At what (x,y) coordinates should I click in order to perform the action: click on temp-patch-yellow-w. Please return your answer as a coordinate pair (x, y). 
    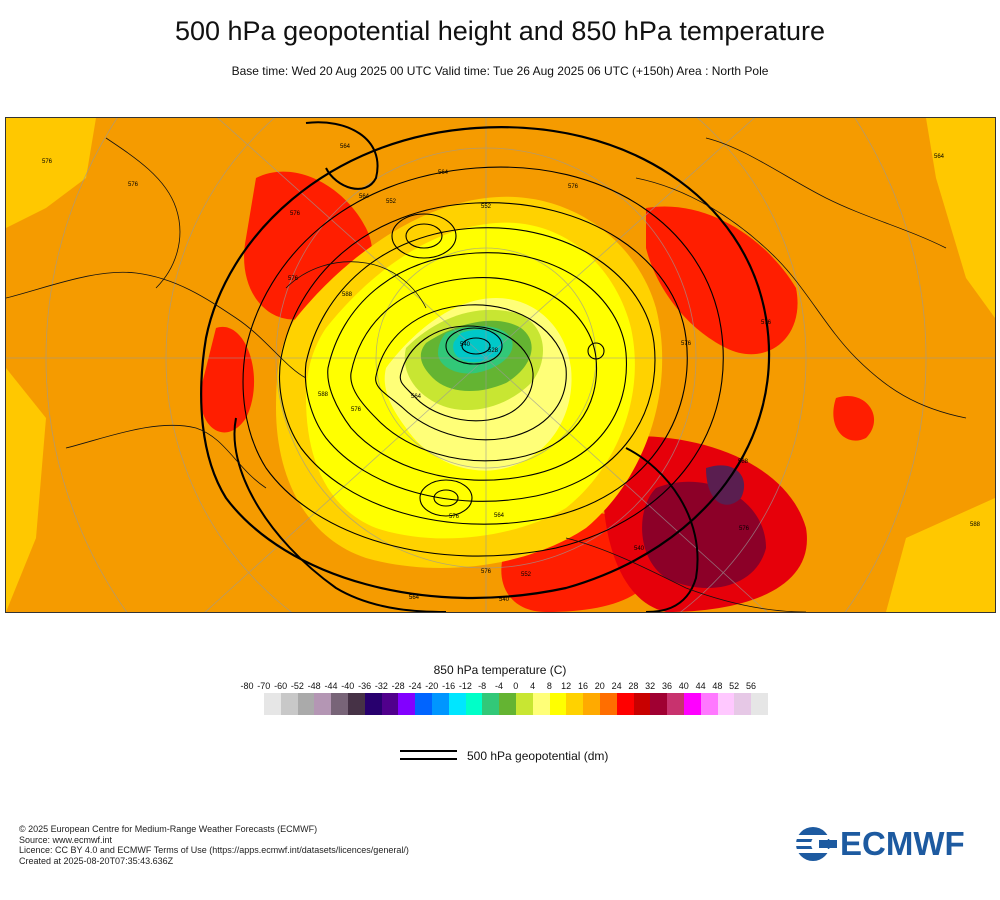
    Looking at the image, I should click on (26, 490).